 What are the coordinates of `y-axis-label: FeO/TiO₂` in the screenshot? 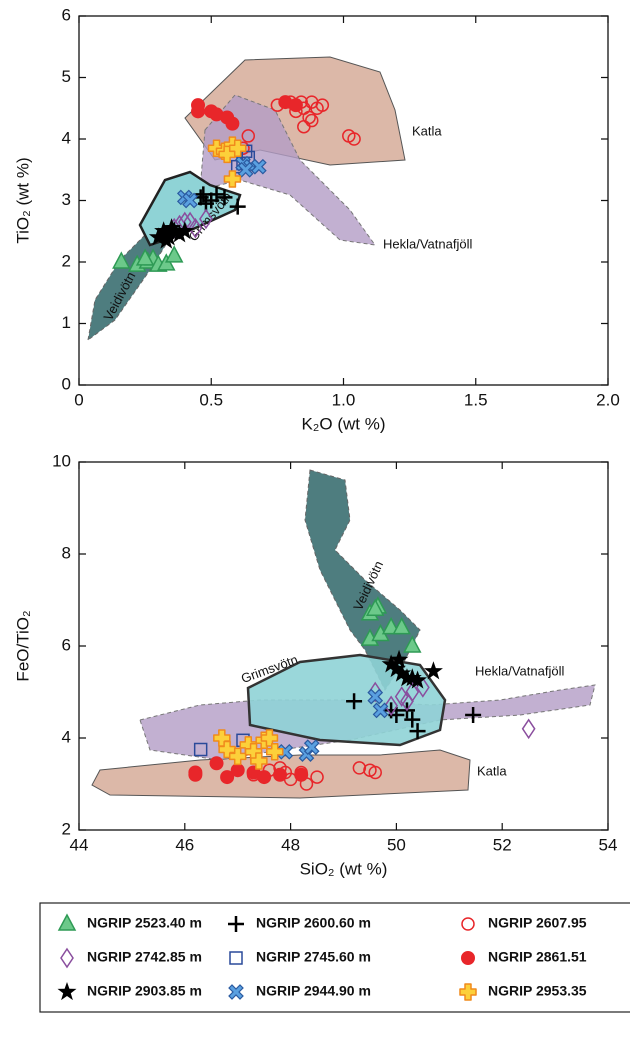 It's located at (22, 645).